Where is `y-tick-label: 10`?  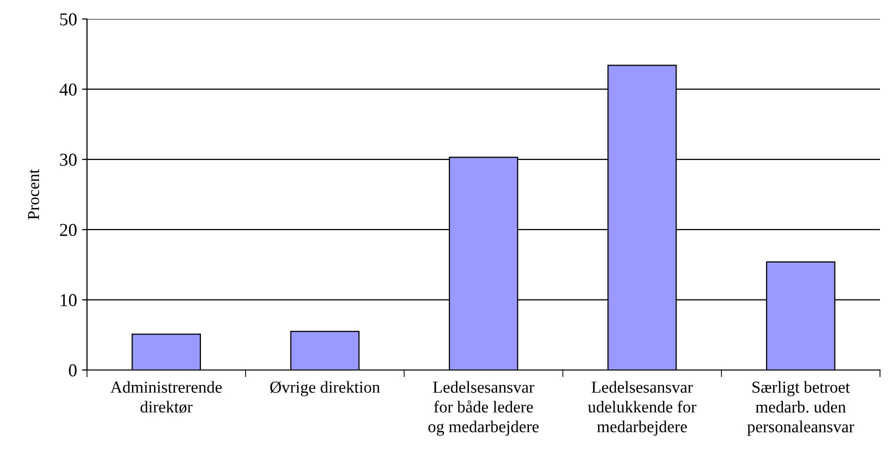 y-tick-label: 10 is located at coordinates (68, 300).